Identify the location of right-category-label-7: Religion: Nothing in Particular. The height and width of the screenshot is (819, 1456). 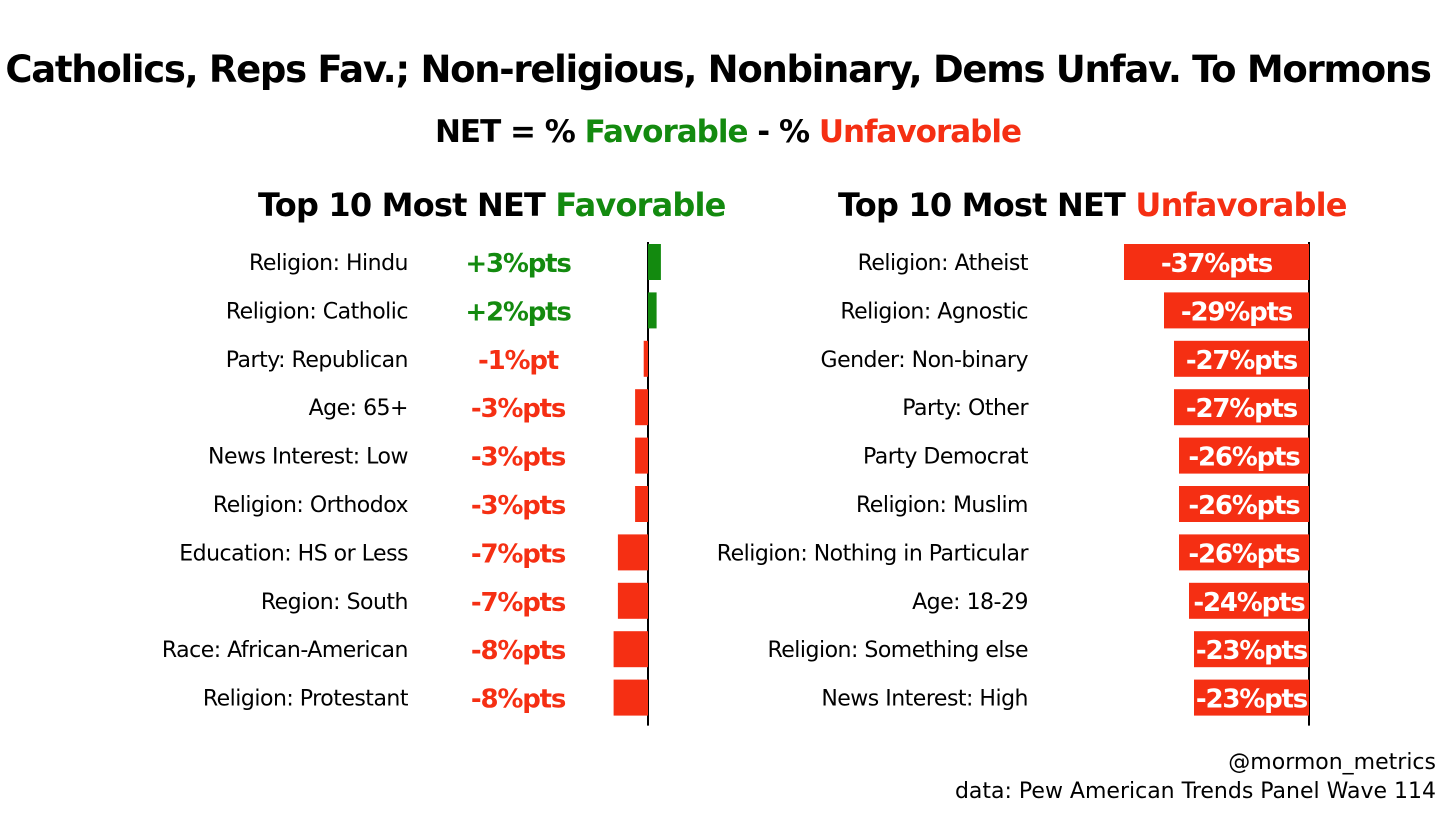
(873, 553).